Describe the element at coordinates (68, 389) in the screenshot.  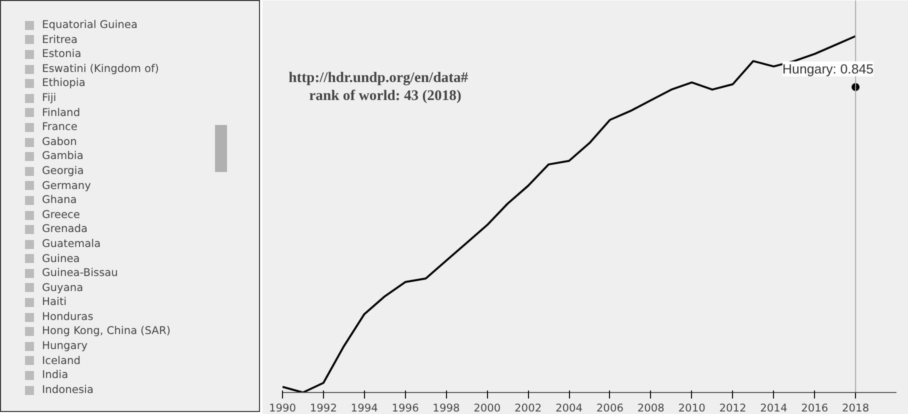
I see `text: Indonesia` at that location.